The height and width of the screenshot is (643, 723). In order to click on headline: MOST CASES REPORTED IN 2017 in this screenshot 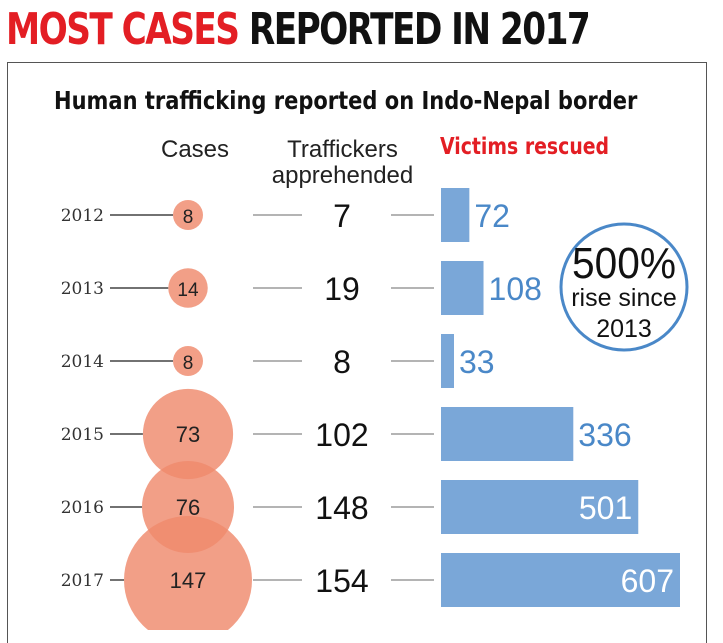, I will do `click(298, 30)`.